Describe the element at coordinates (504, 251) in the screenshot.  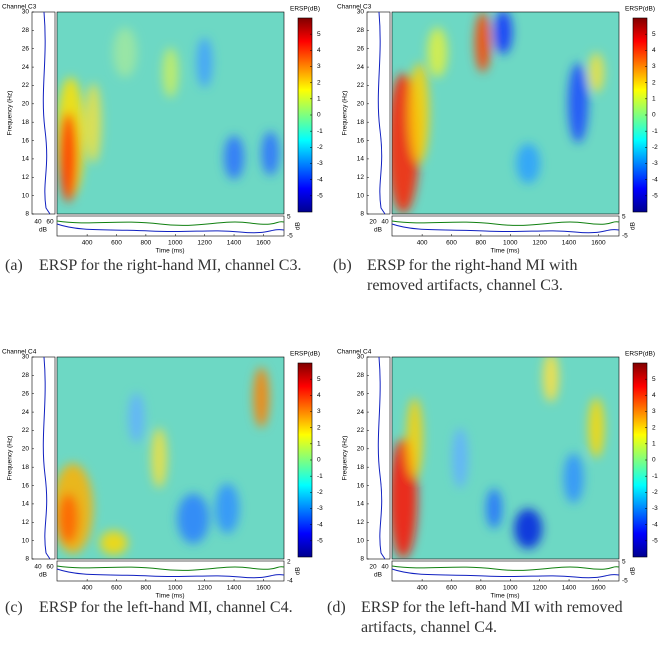
I see `x-axis-title: Time (ms)` at that location.